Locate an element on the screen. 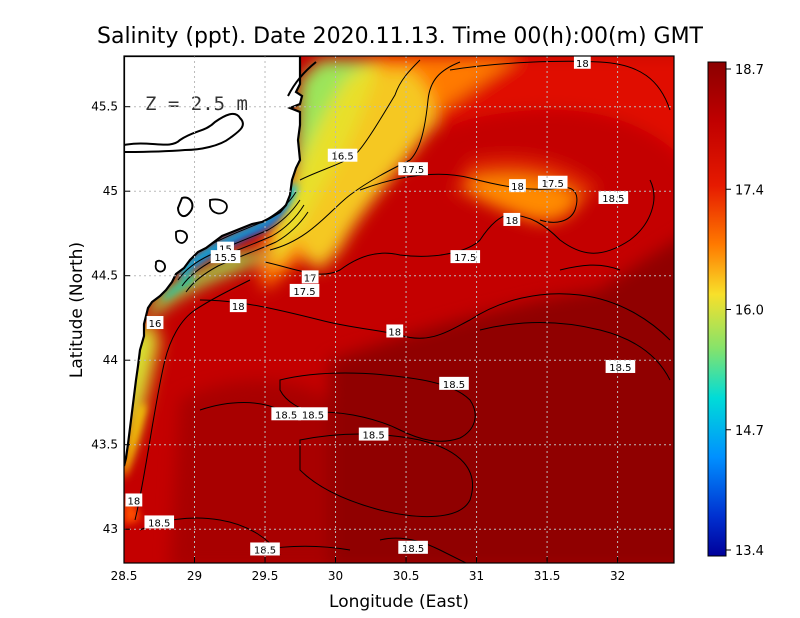 This screenshot has width=800, height=618. colorbar-tick-label: 14.7 is located at coordinates (749, 431).